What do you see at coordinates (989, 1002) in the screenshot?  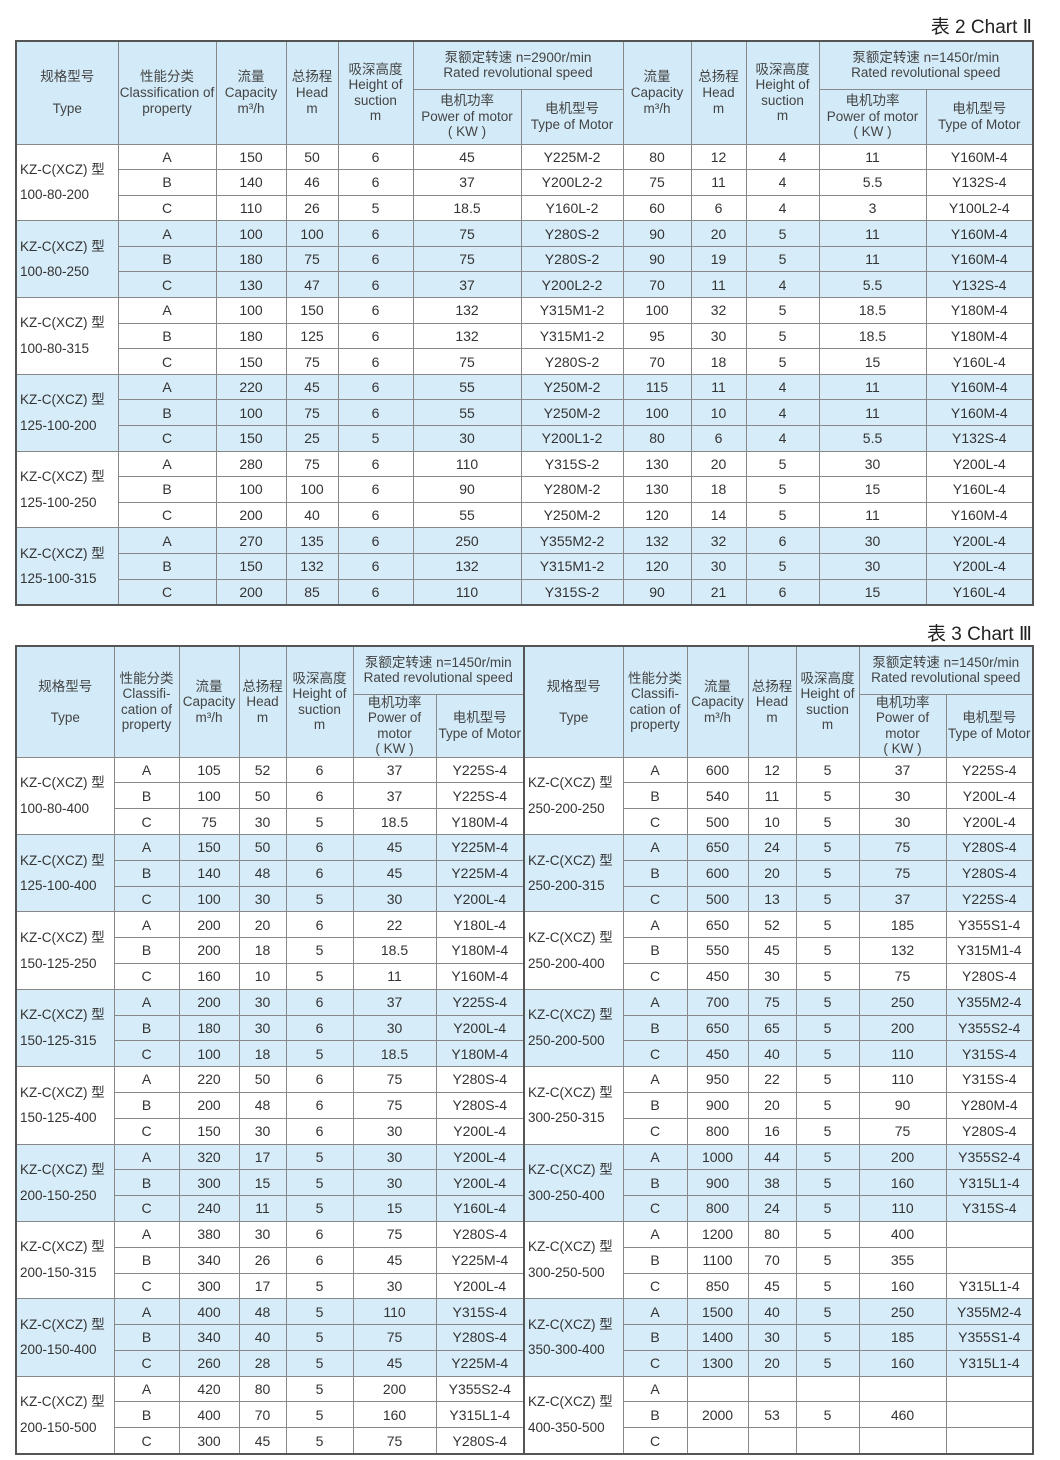 I see `motor-type-cell: Y355M2-4` at bounding box center [989, 1002].